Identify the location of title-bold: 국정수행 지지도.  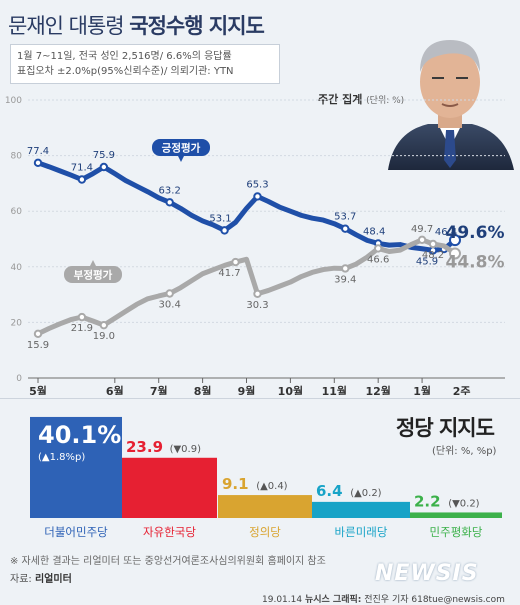
(197, 26).